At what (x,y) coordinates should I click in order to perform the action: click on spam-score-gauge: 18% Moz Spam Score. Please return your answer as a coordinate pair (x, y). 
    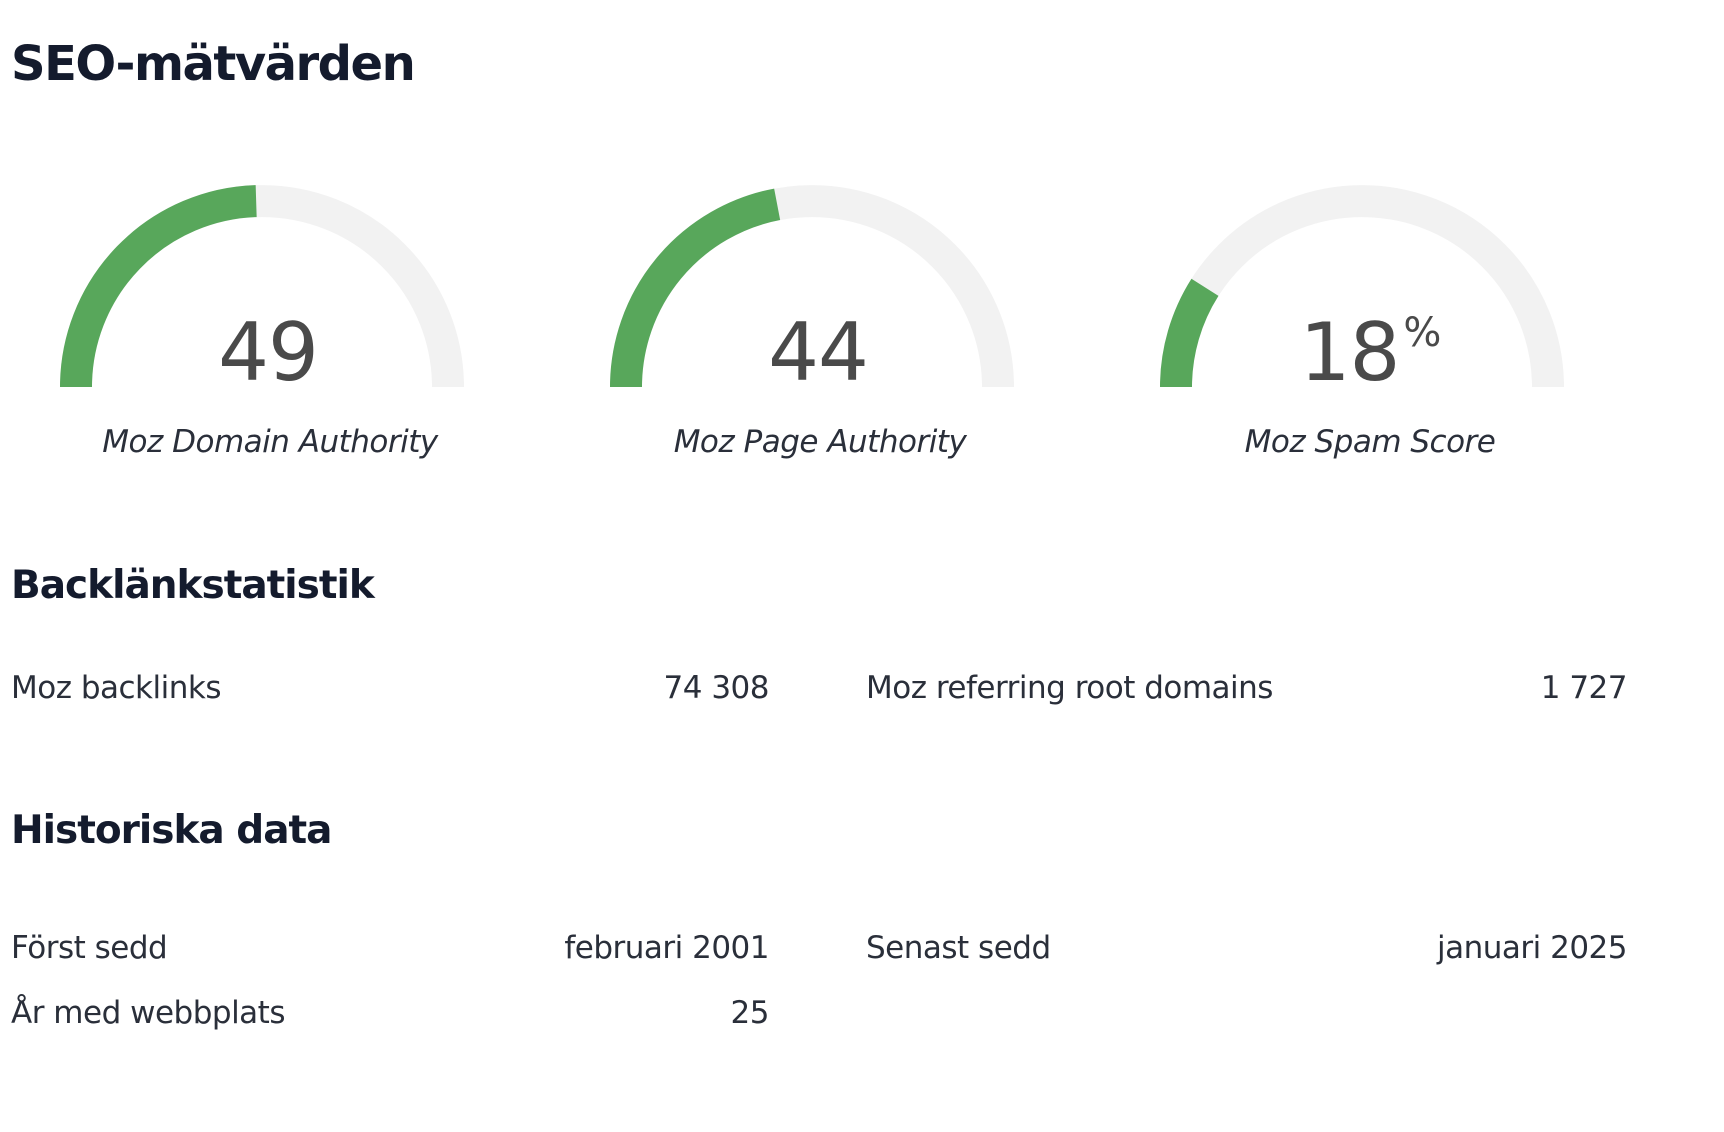
    Looking at the image, I should click on (1370, 330).